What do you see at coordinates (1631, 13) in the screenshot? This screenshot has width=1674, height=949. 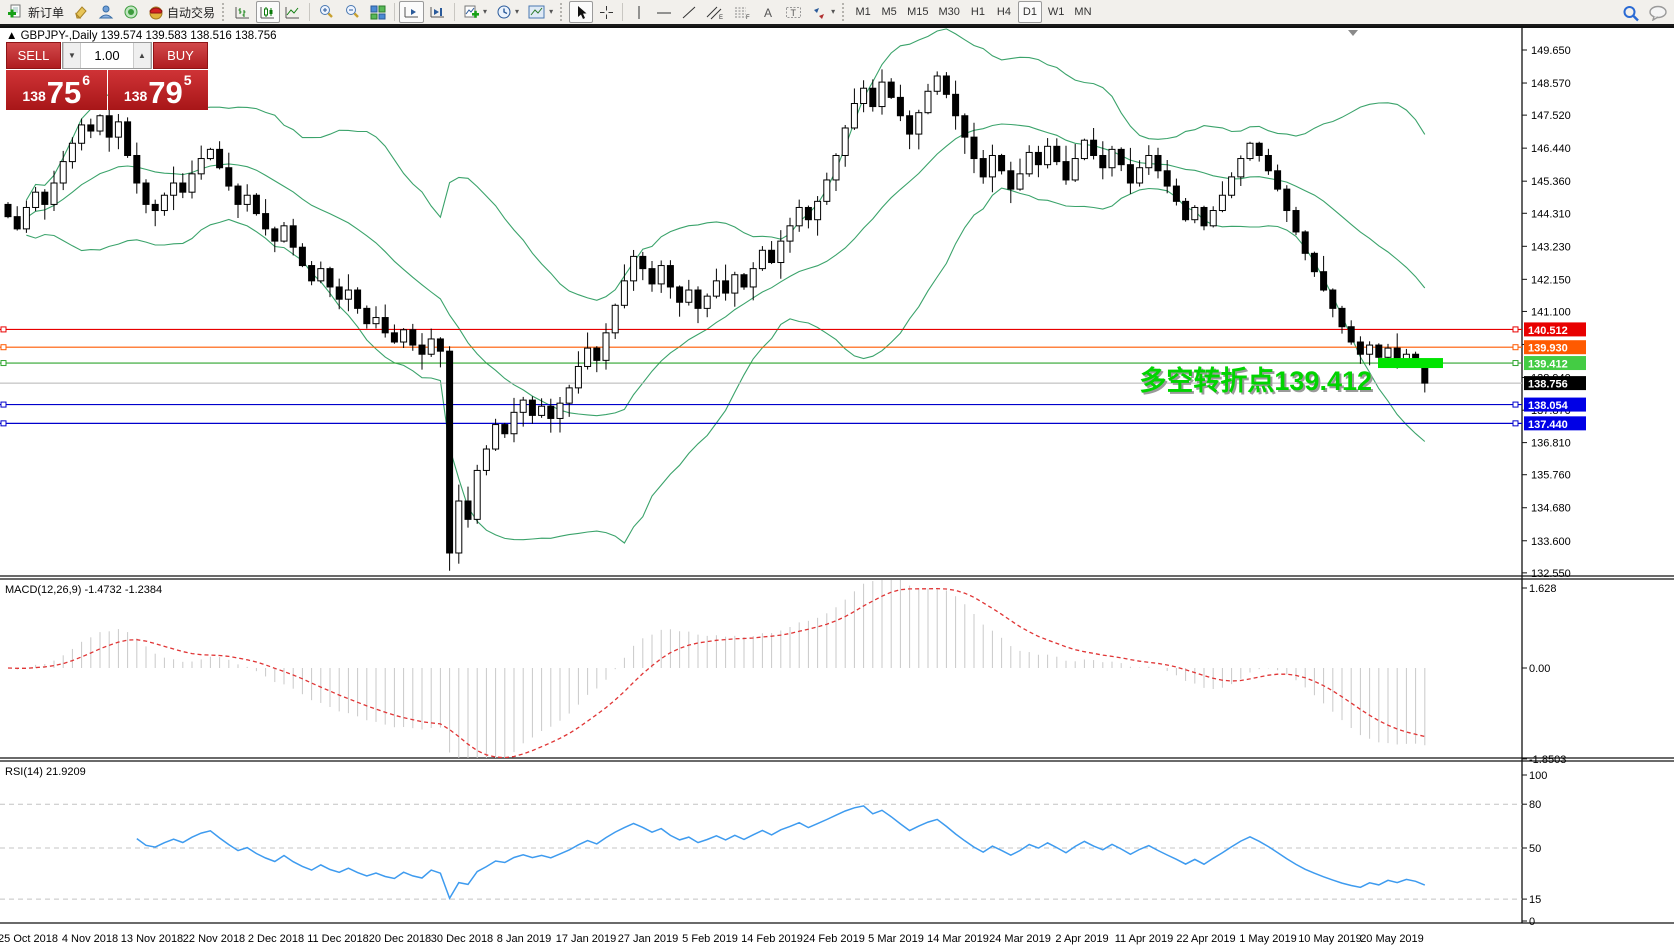 I see `search-icon` at bounding box center [1631, 13].